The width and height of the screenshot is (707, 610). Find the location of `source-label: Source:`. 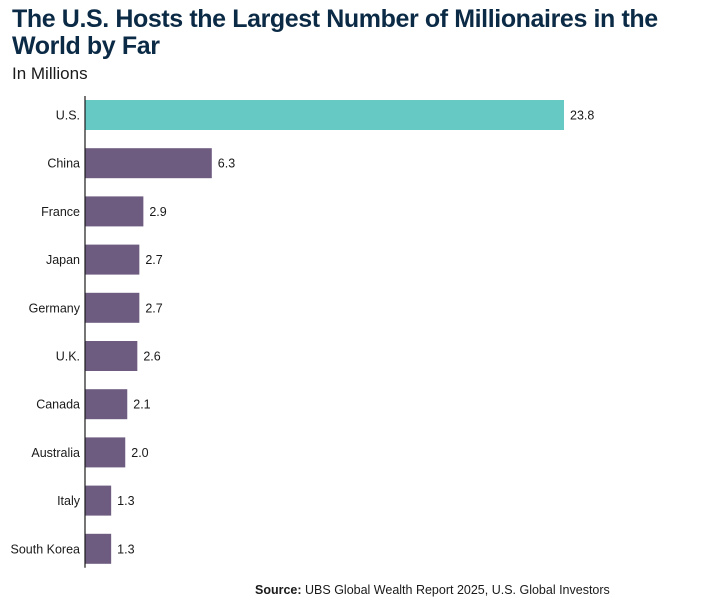

source-label: Source: is located at coordinates (278, 590).